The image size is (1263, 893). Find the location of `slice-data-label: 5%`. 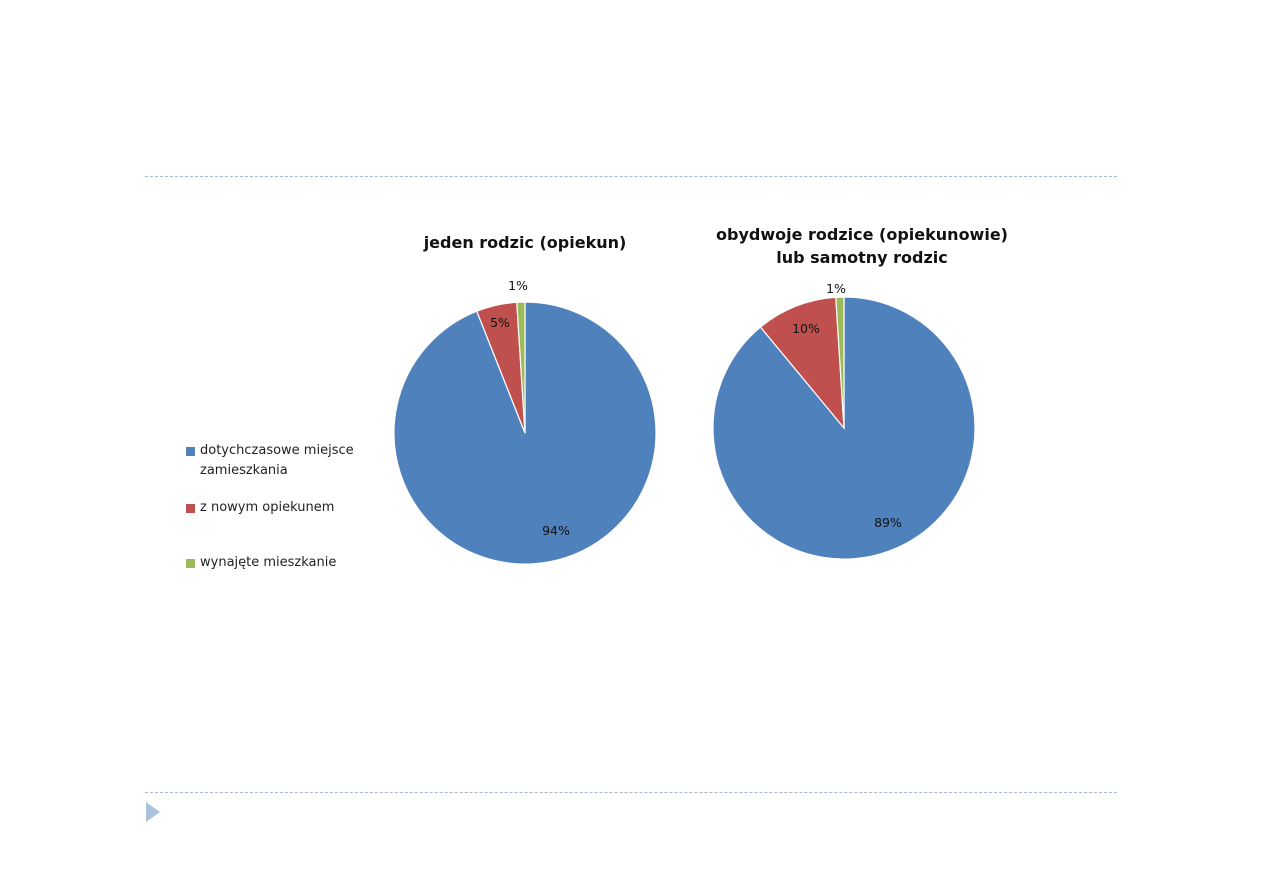

slice-data-label: 5% is located at coordinates (500, 322).